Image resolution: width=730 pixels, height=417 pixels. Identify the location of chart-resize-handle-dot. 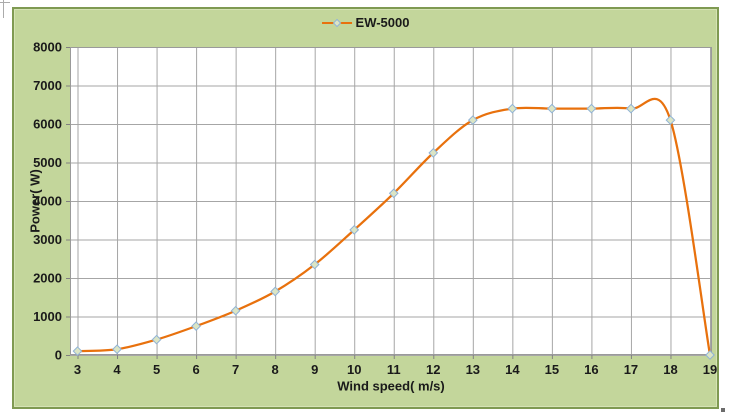
(723, 410).